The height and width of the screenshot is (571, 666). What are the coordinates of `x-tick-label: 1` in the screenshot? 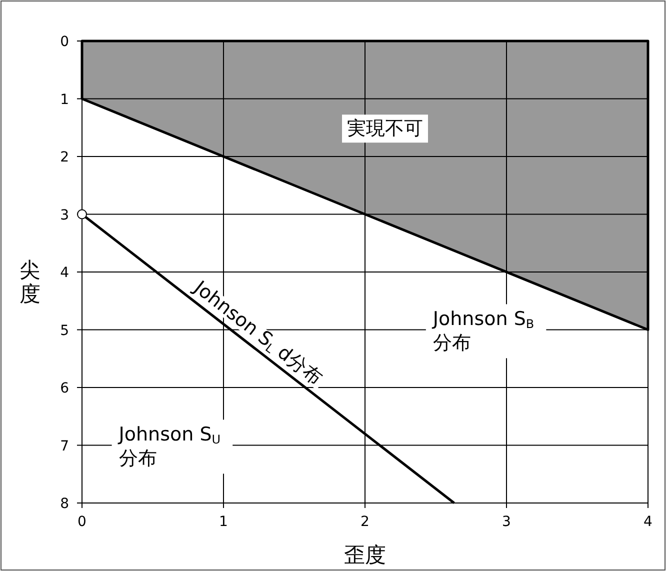 It's located at (223, 522).